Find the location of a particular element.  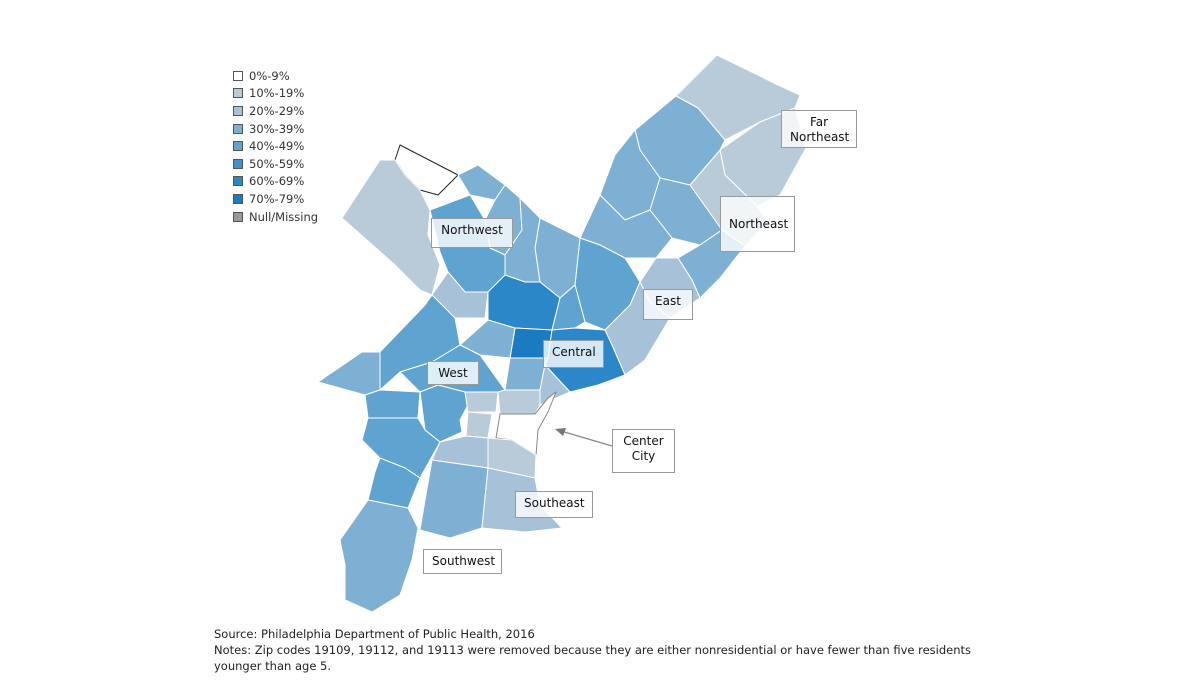

arrowhead-icon is located at coordinates (560, 432).